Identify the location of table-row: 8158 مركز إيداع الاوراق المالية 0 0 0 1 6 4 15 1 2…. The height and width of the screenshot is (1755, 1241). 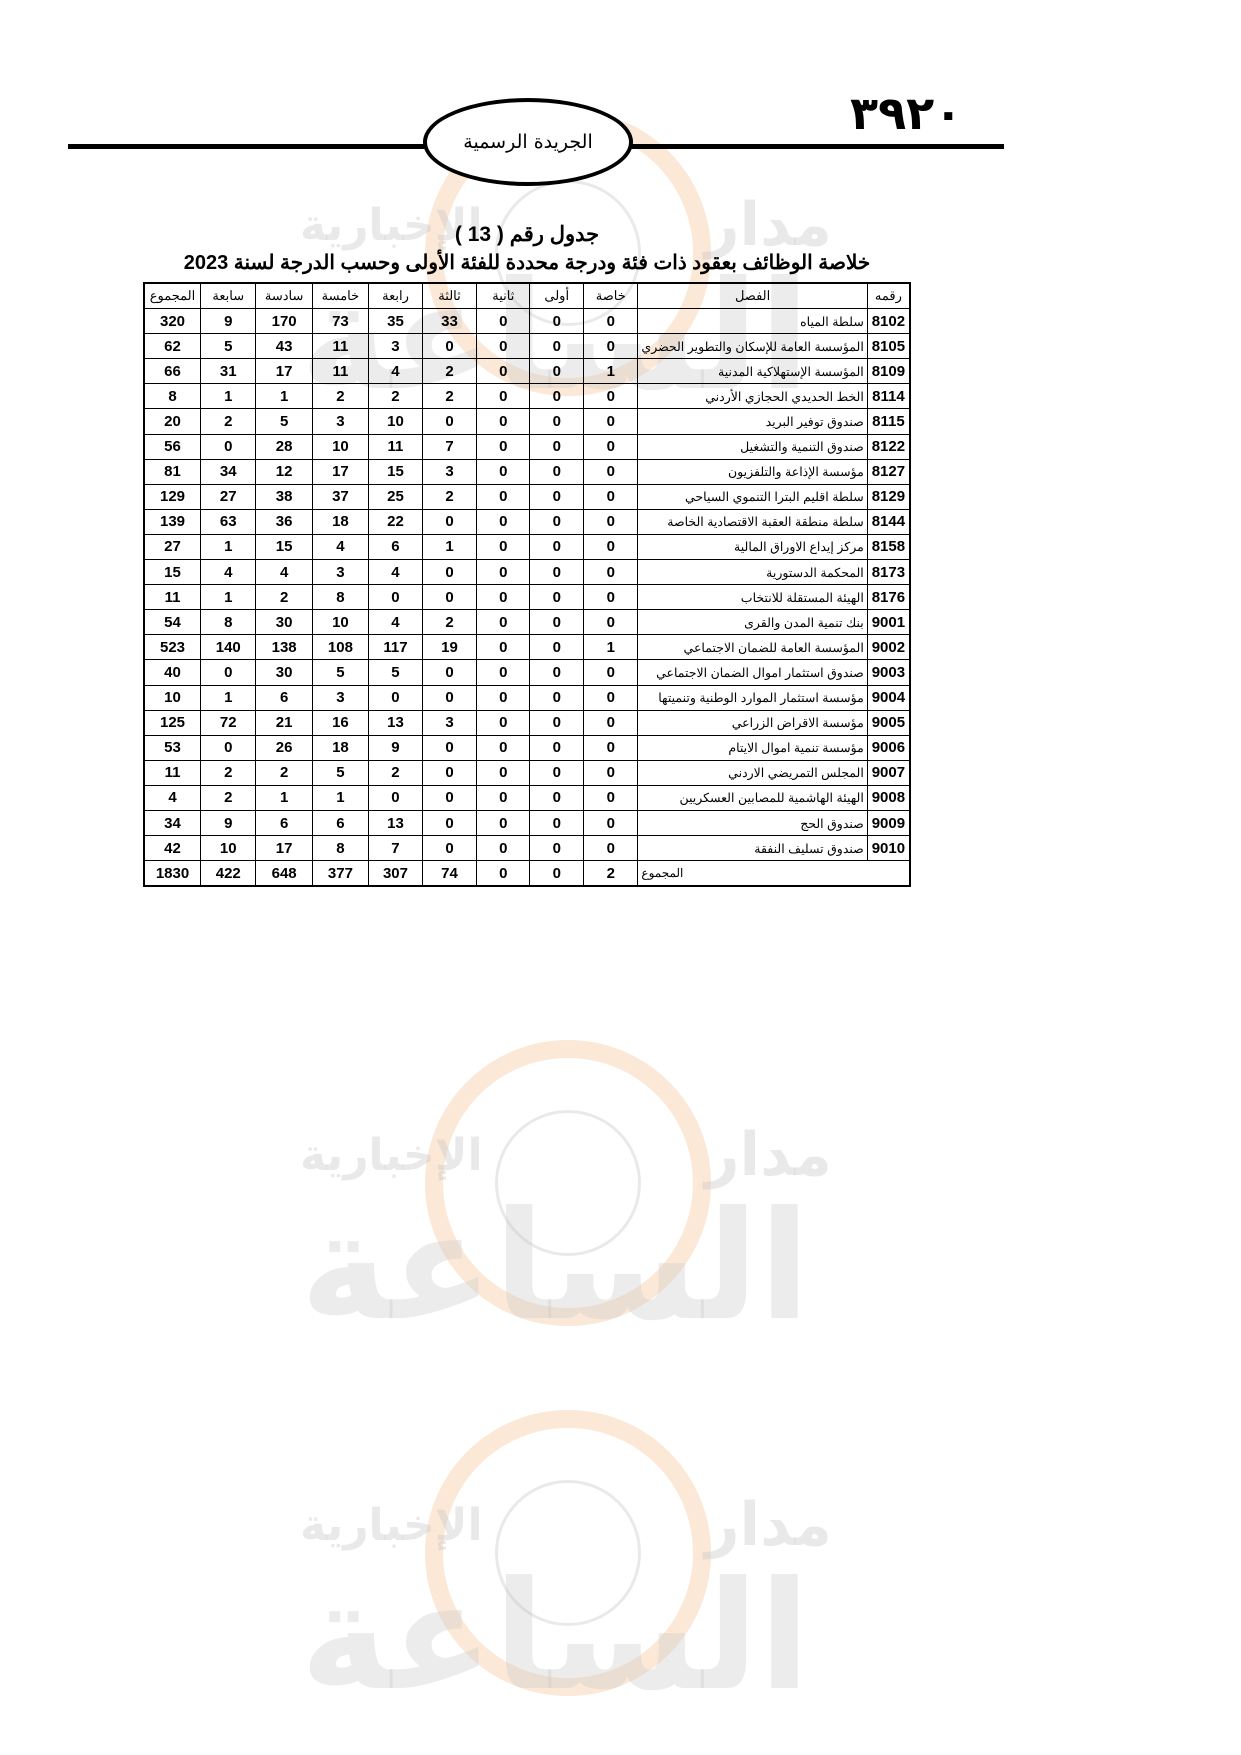
(527, 547).